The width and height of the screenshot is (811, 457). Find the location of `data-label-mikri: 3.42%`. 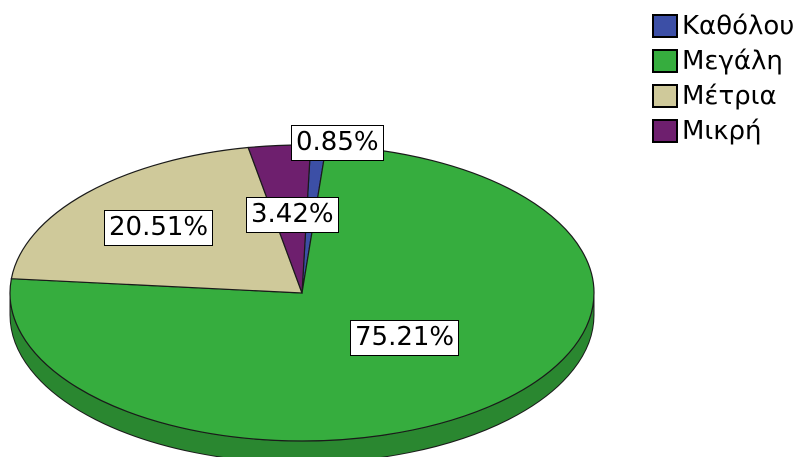

data-label-mikri: 3.42% is located at coordinates (292, 215).